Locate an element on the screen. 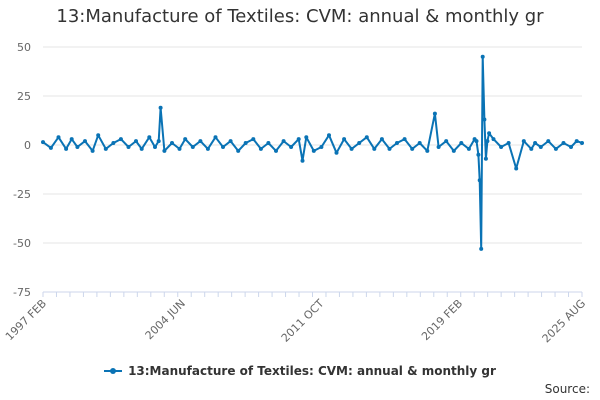  source-label: Source: is located at coordinates (567, 389).